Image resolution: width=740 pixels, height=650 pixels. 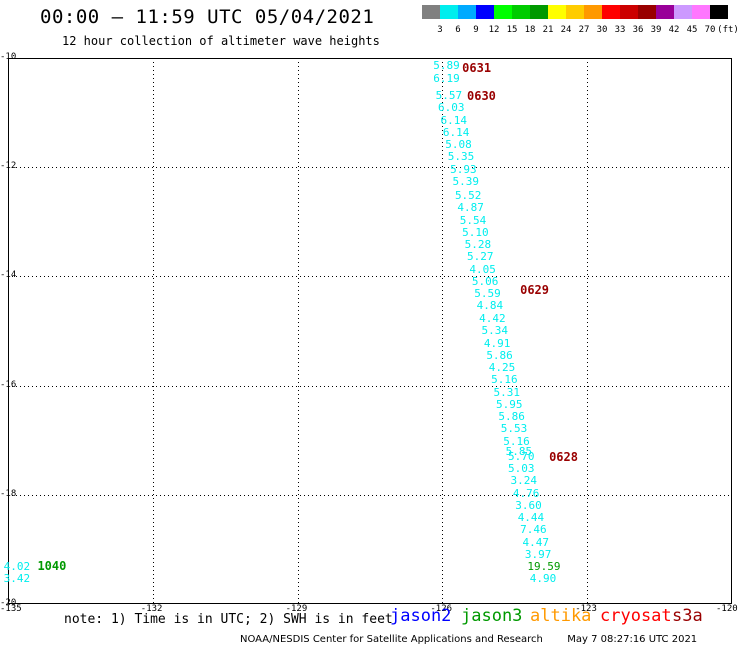 I want to click on satellite-name: cryosat, so click(x=636, y=616).